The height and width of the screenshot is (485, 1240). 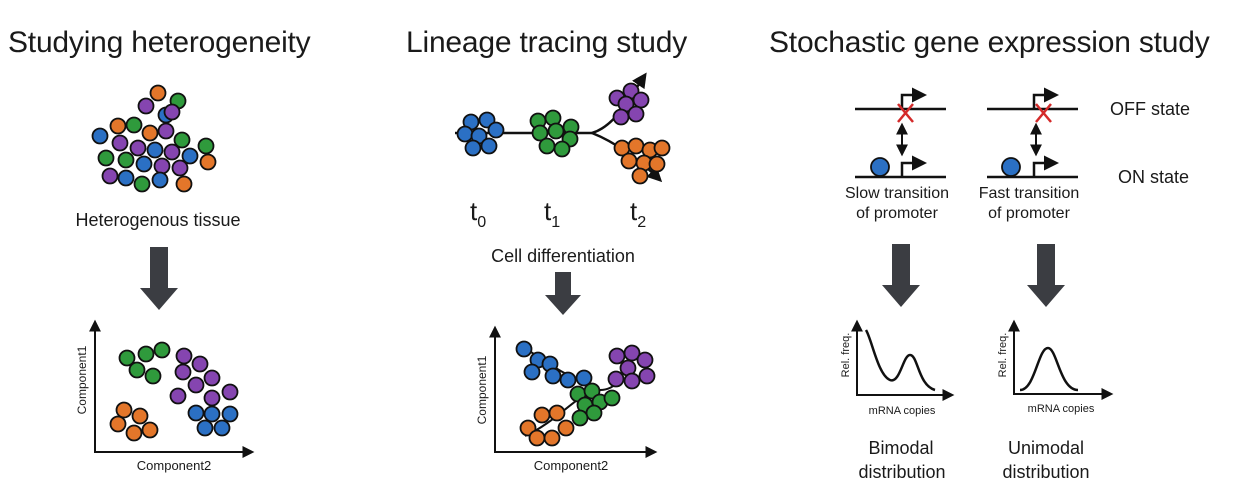 What do you see at coordinates (1029, 193) in the screenshot?
I see `fast-transition-line1: Fast transition` at bounding box center [1029, 193].